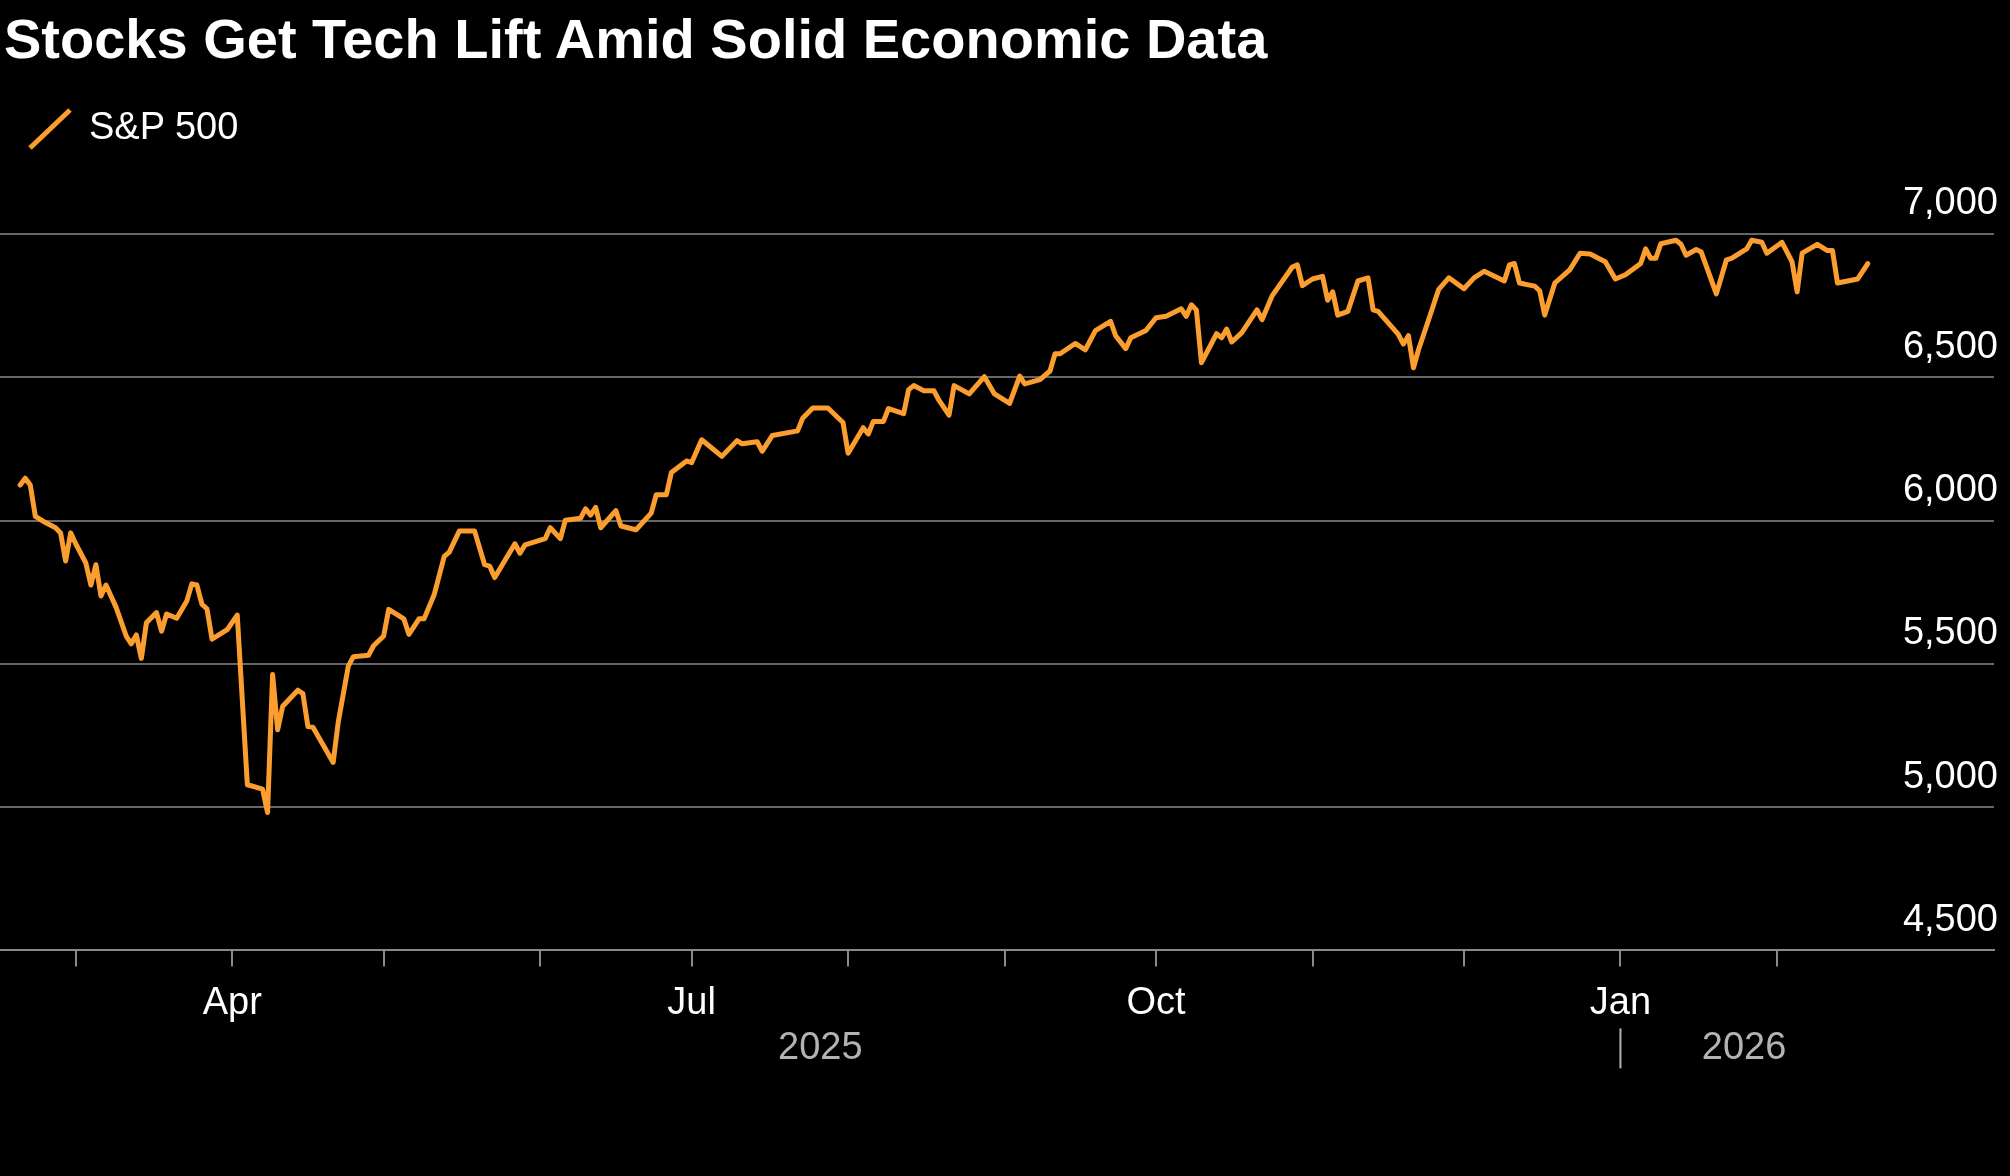 Image resolution: width=2010 pixels, height=1176 pixels. Describe the element at coordinates (691, 1000) in the screenshot. I see `x-tick-label: Jul` at that location.